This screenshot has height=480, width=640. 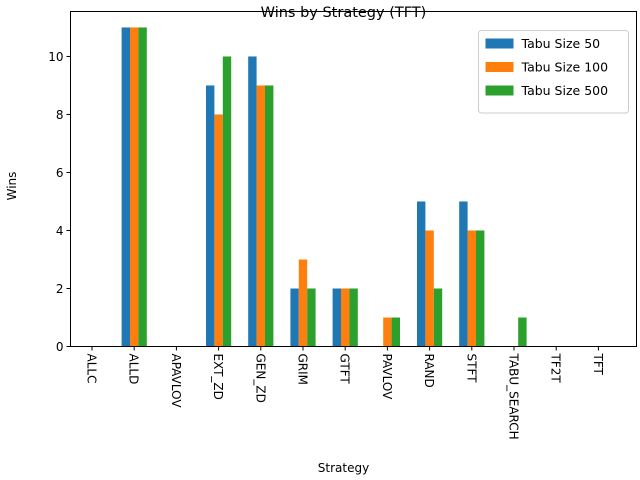 I want to click on x-tick-label: GEN_ZD, so click(x=260, y=378).